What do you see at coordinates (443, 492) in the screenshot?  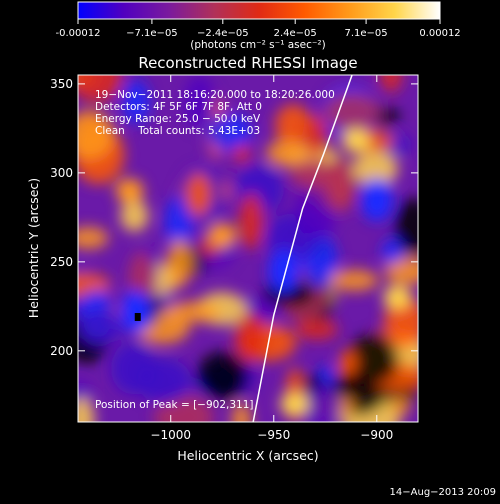 I see `footer-timestamp: 14−Aug−2013 20:09` at bounding box center [443, 492].